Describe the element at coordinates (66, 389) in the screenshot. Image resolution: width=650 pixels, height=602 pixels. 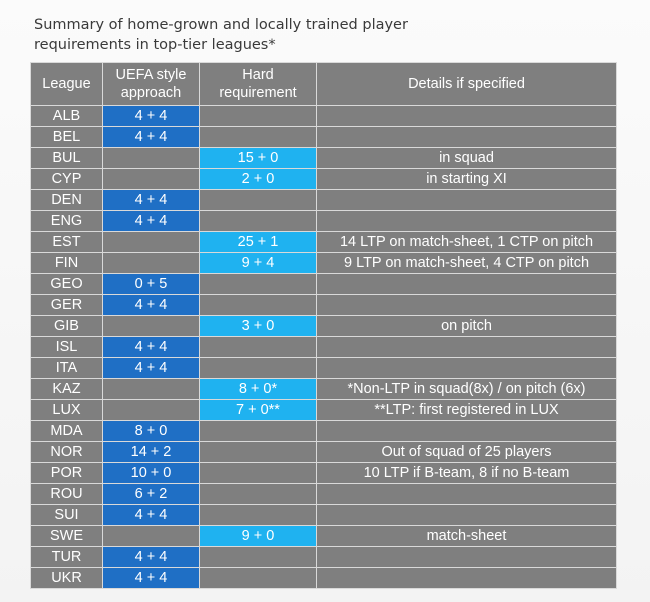
I see `league-cell: KAZ` at that location.